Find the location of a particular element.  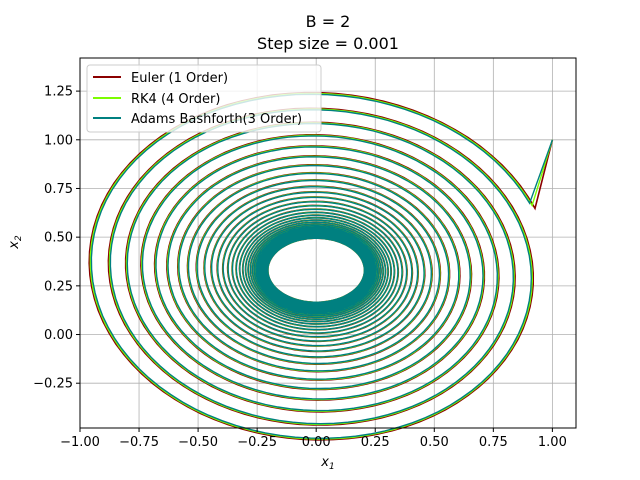

y-tick-label: 0.25 is located at coordinates (58, 286).